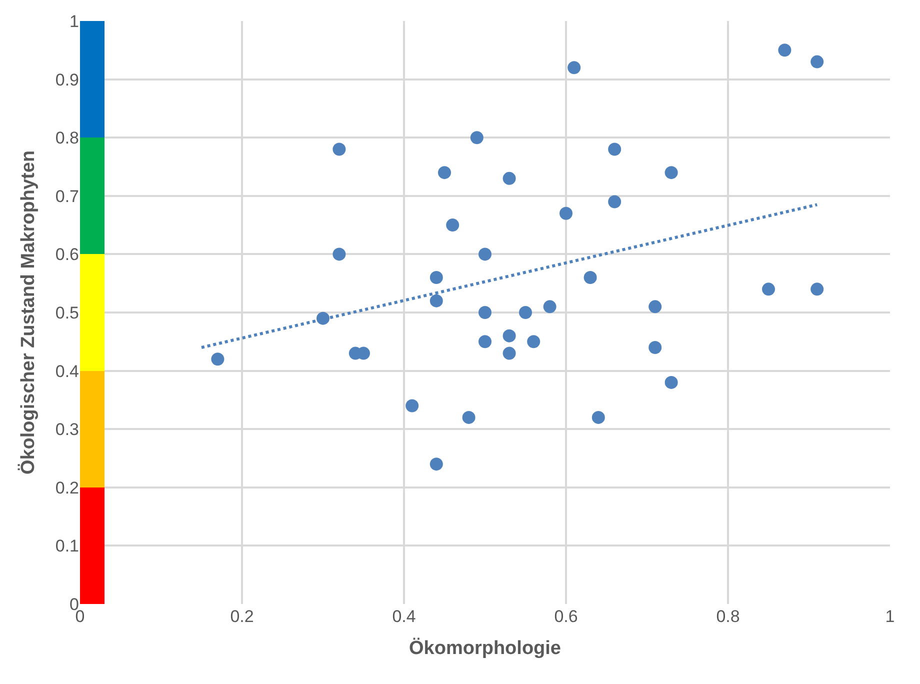  I want to click on y-tick-label: 0.4, so click(67, 371).